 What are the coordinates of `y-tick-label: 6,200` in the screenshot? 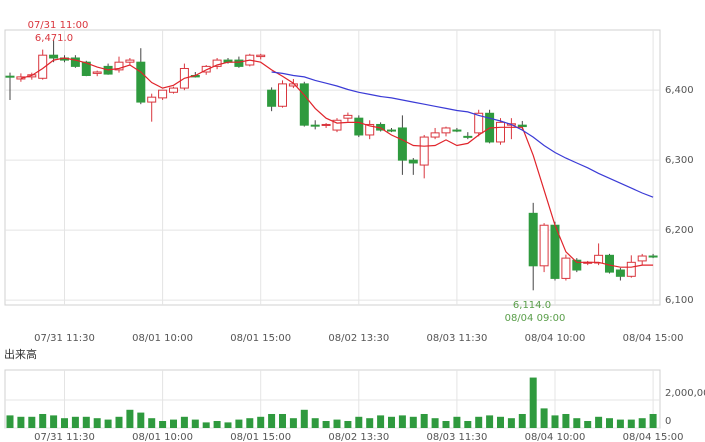 It's located at (679, 230).